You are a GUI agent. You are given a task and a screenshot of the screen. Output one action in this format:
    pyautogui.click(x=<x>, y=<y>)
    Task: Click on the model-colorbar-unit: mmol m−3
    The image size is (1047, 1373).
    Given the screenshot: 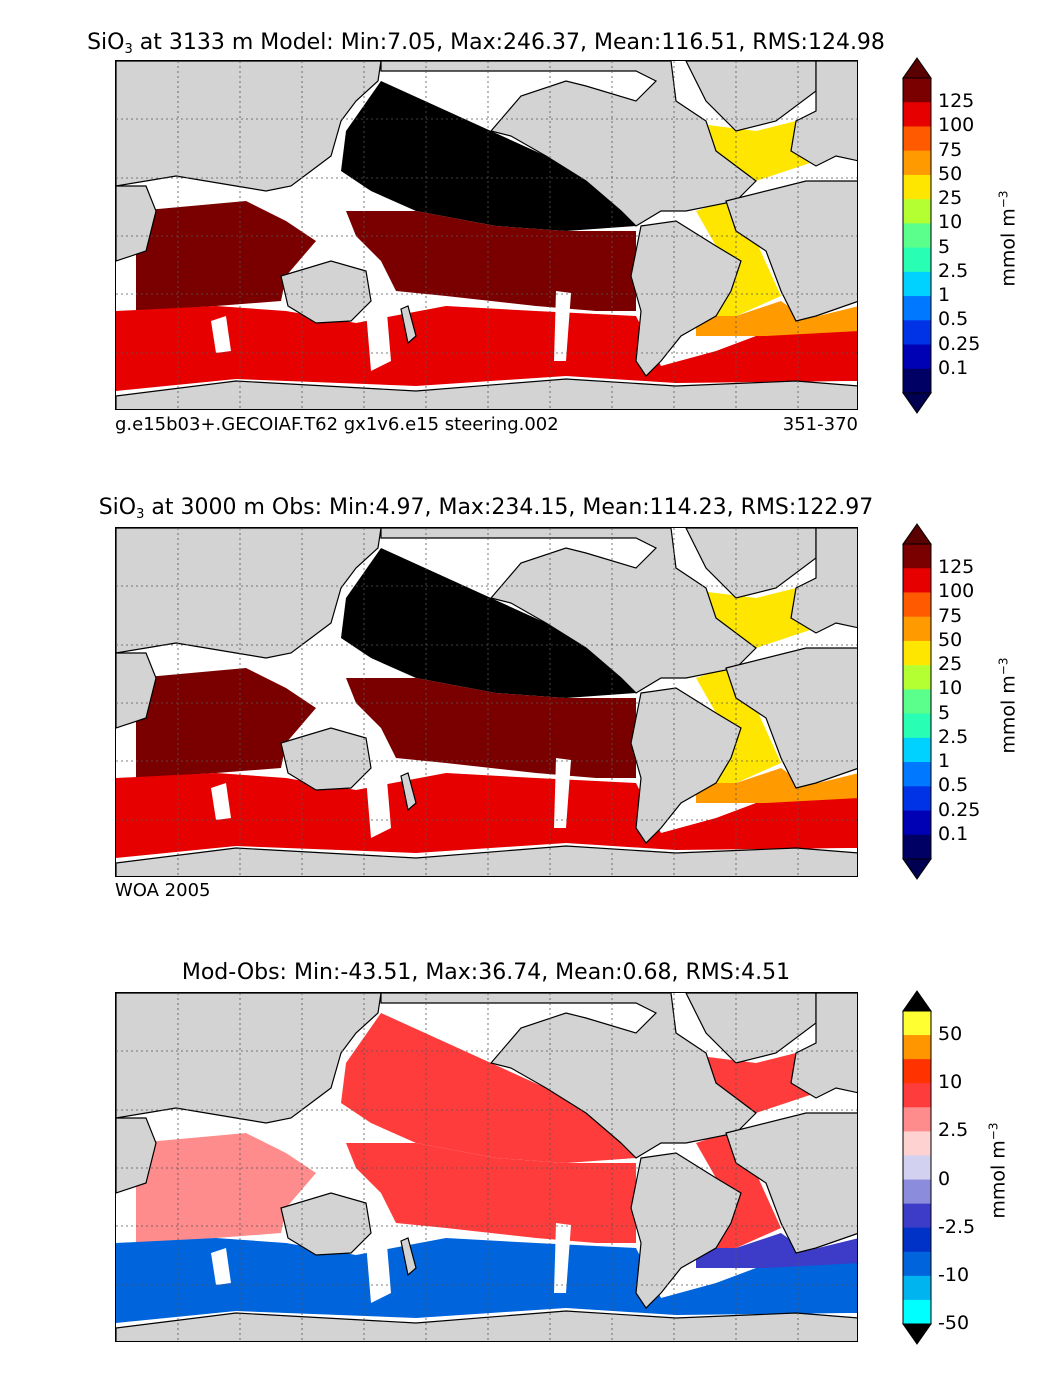 What is the action you would take?
    pyautogui.click(x=1008, y=238)
    